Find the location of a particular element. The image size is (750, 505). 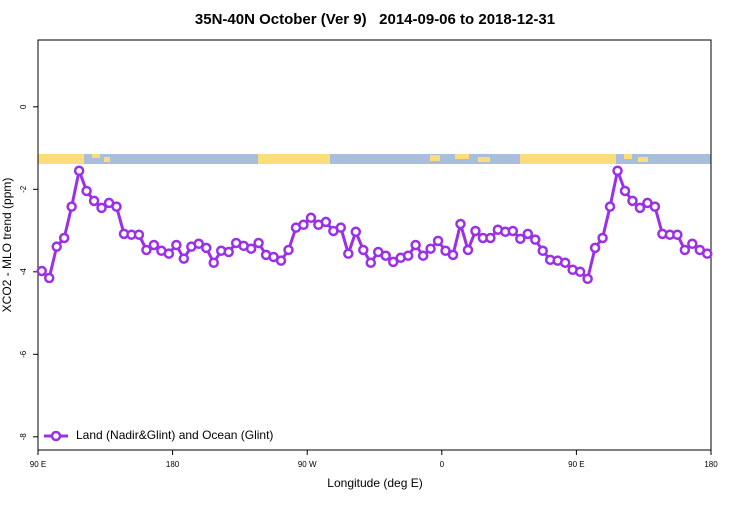

y-tick-label: 0 is located at coordinates (23, 106).